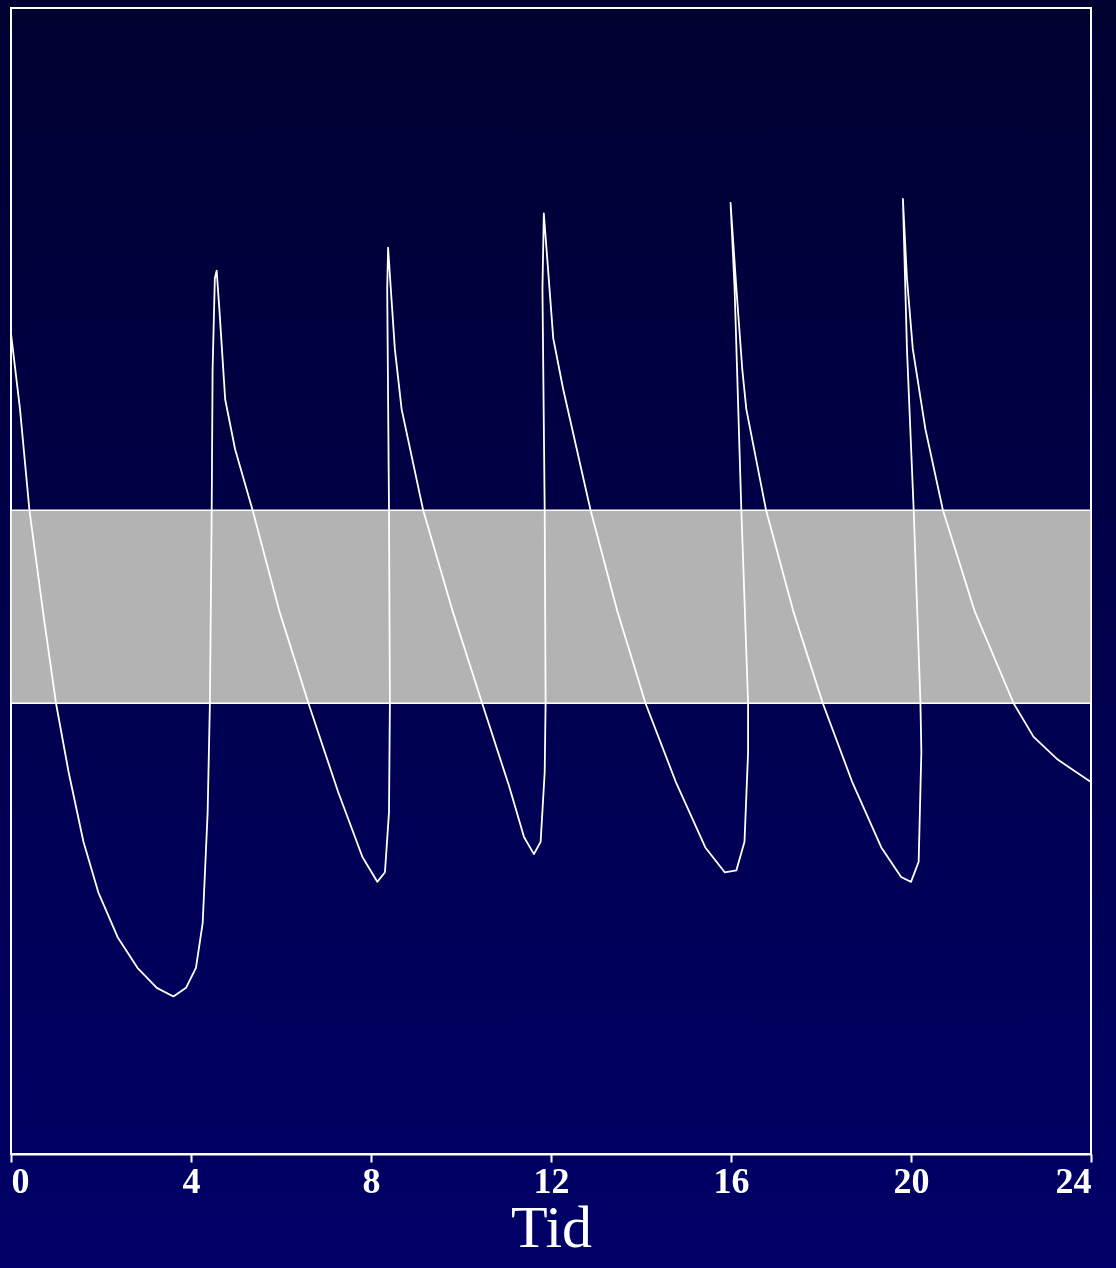 The width and height of the screenshot is (1116, 1268). What do you see at coordinates (371, 1180) in the screenshot?
I see `x-tick-label: 8` at bounding box center [371, 1180].